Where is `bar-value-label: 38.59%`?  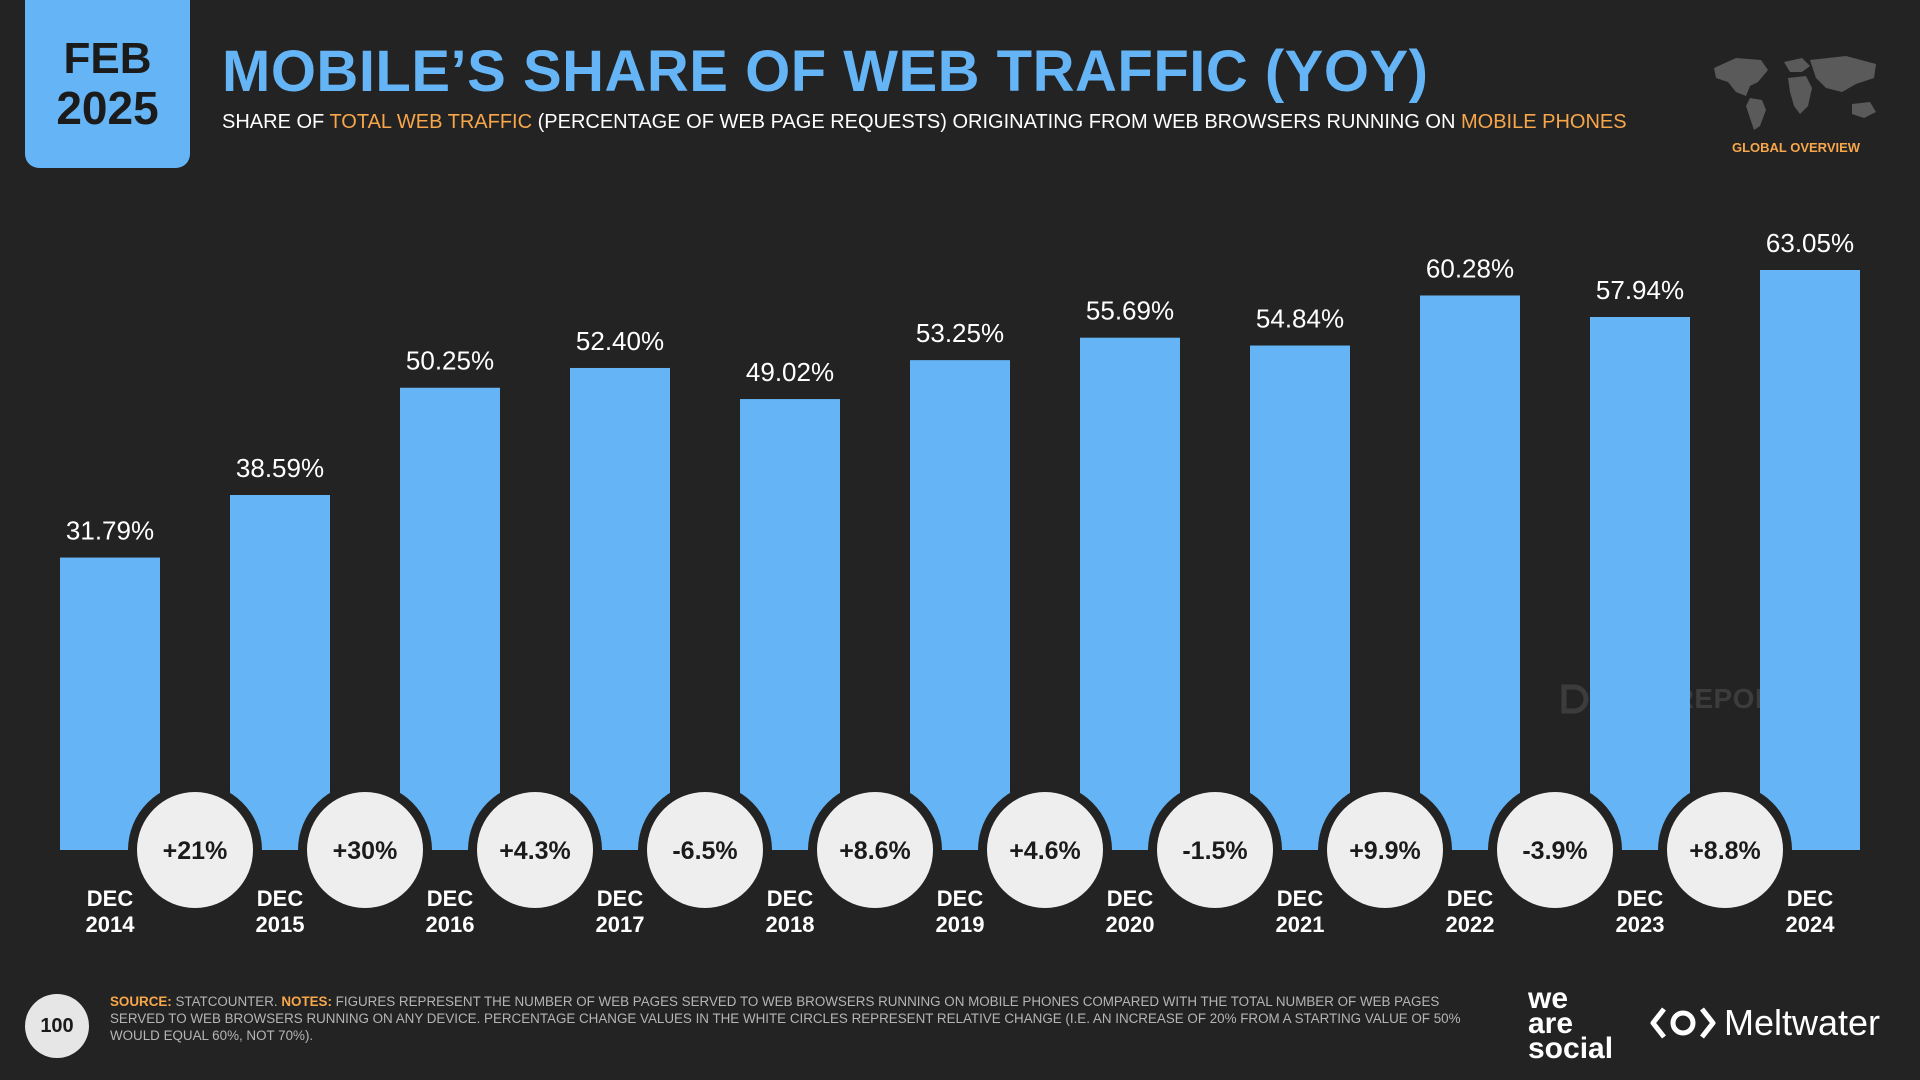
bar-value-label: 38.59% is located at coordinates (280, 468).